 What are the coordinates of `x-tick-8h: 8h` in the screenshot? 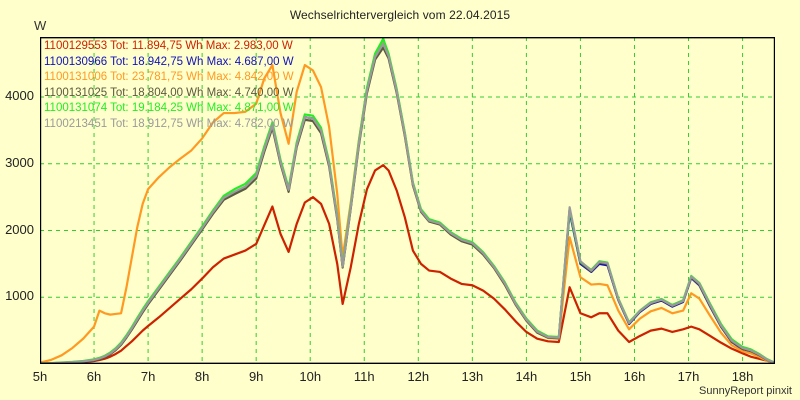 It's located at (202, 376).